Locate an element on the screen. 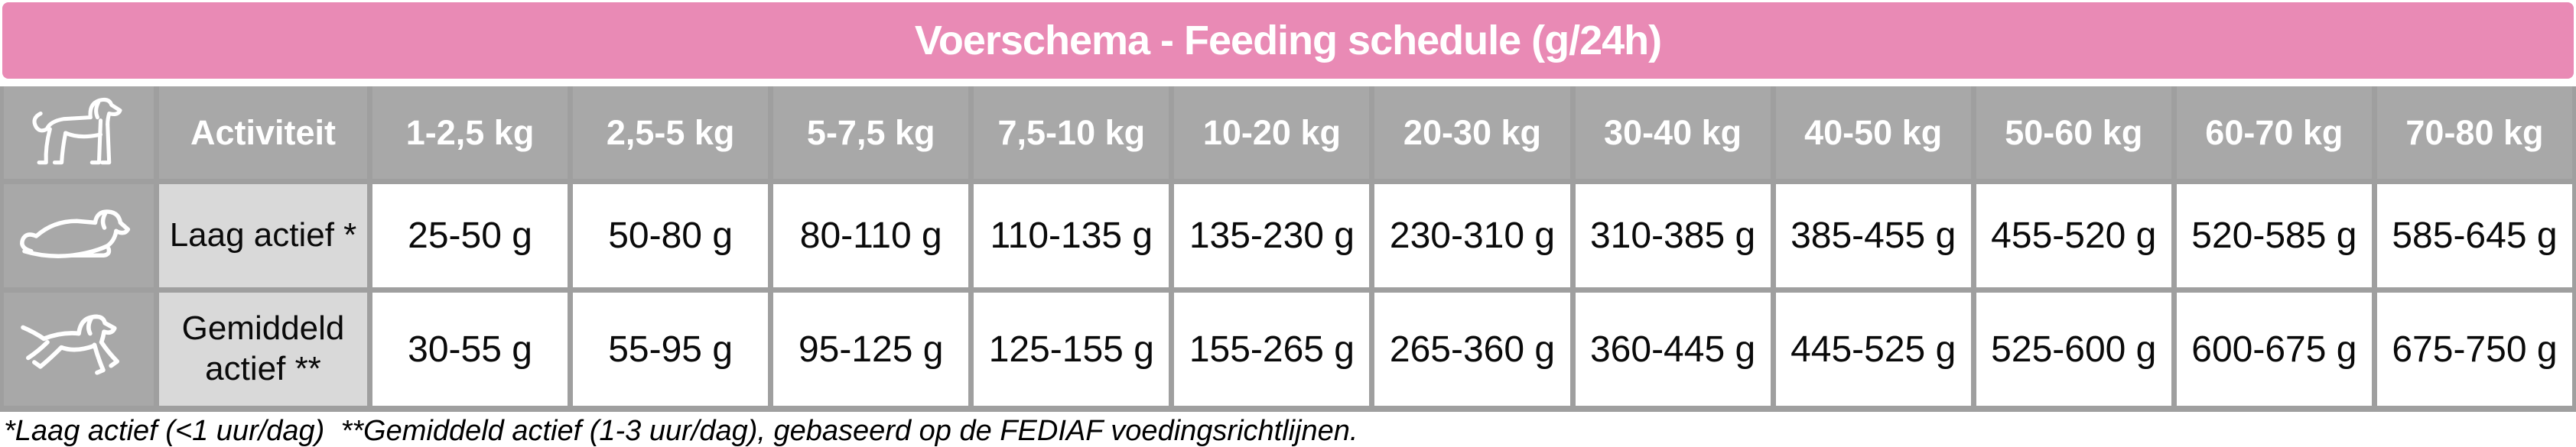  feeding-value: 110-135 g is located at coordinates (1071, 235).